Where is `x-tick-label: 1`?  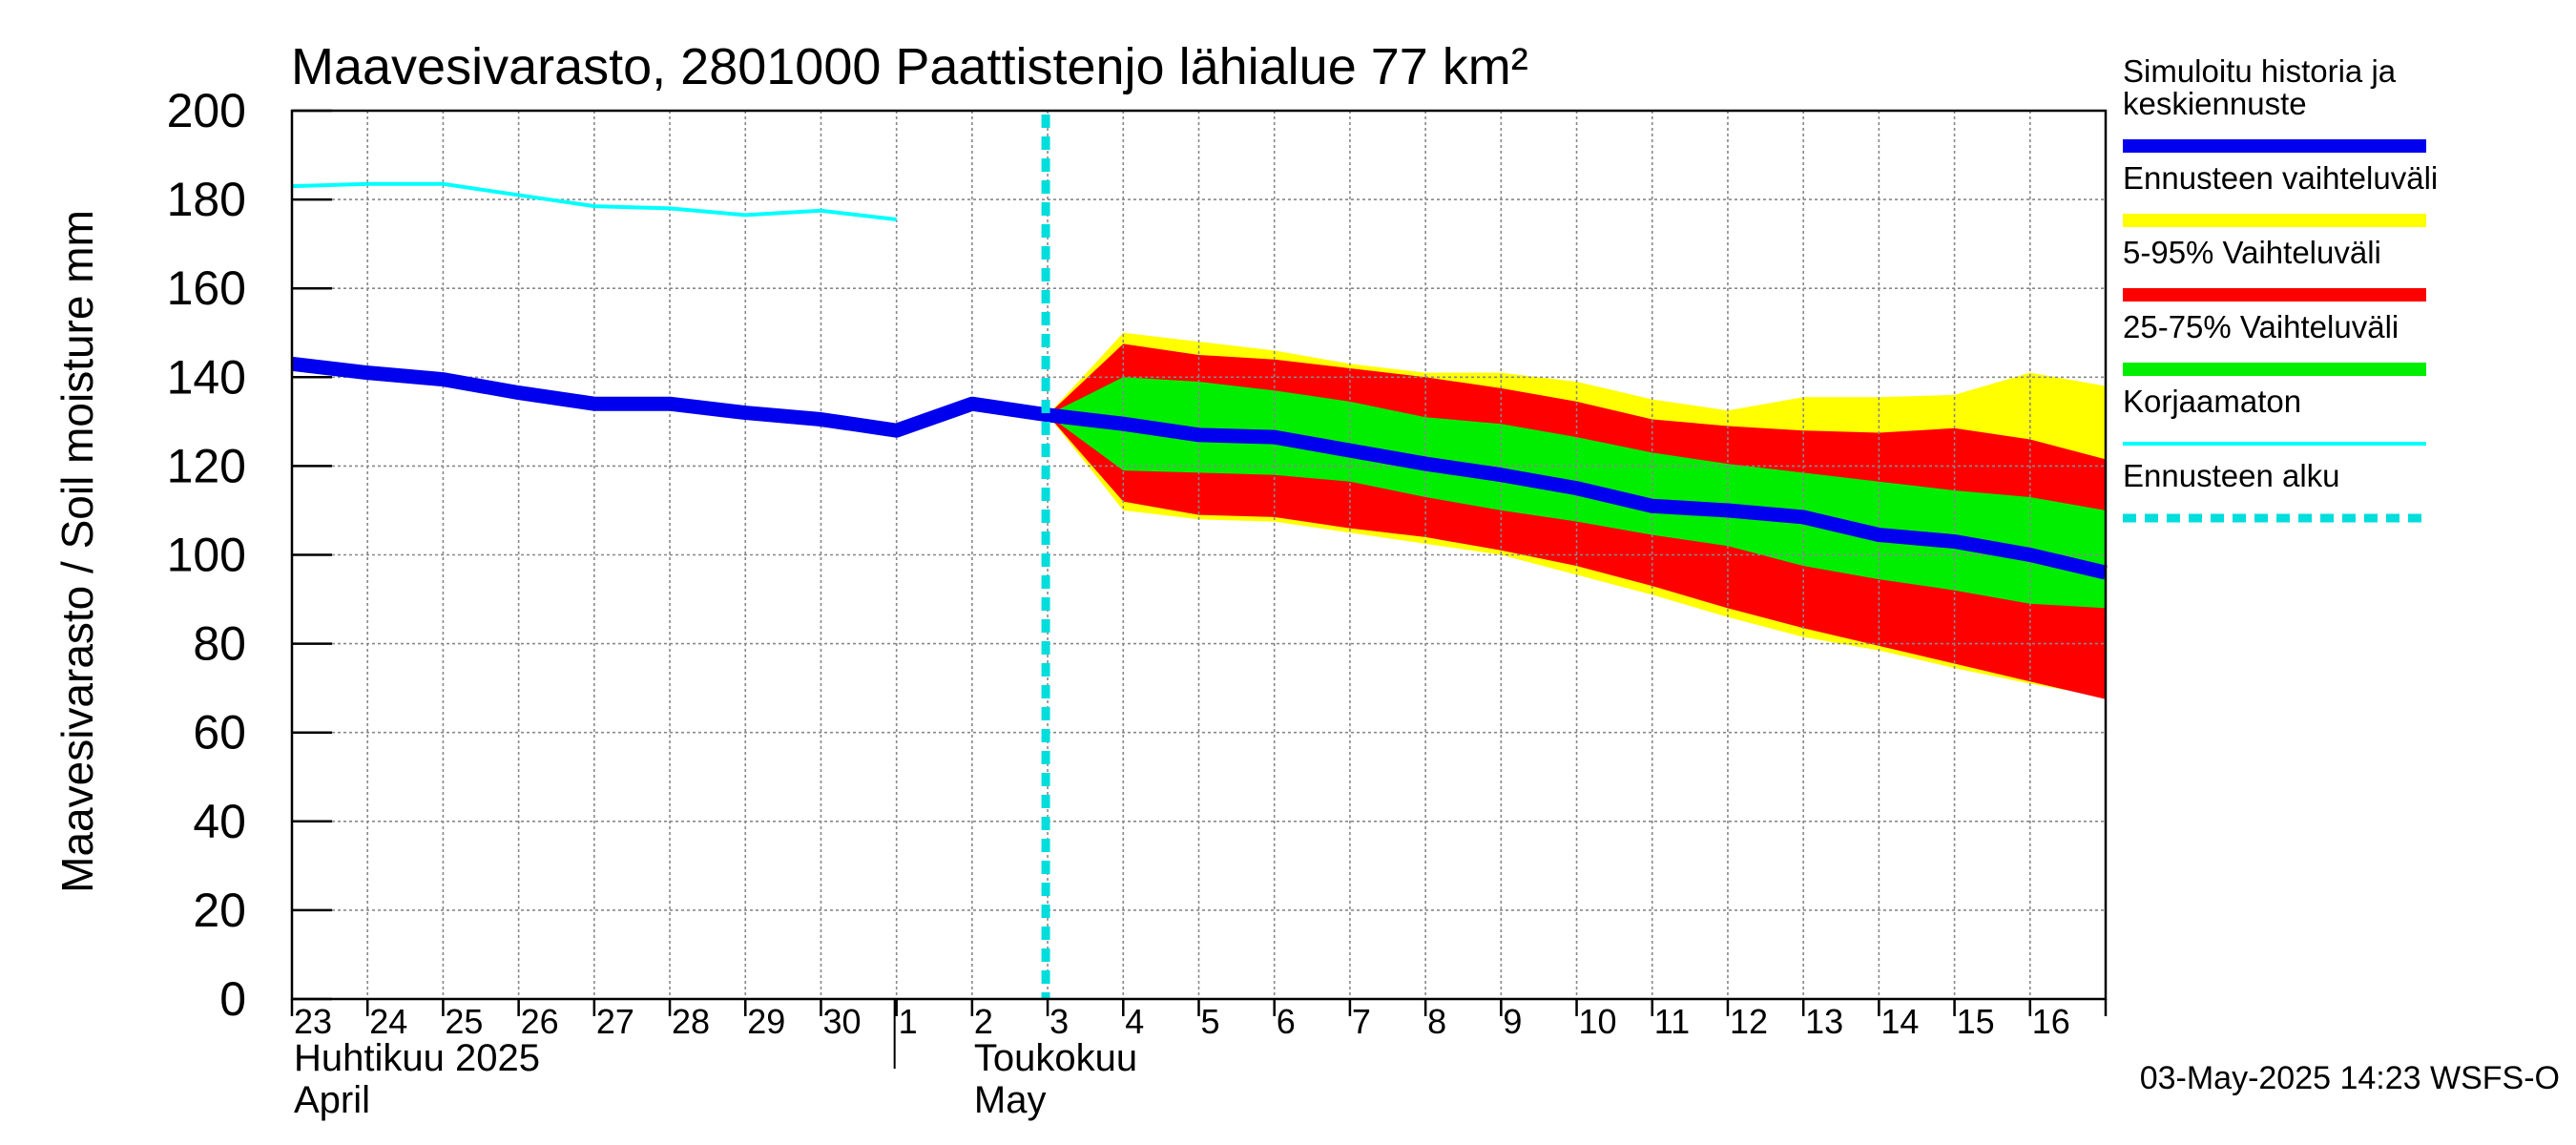 x-tick-label: 1 is located at coordinates (908, 1022).